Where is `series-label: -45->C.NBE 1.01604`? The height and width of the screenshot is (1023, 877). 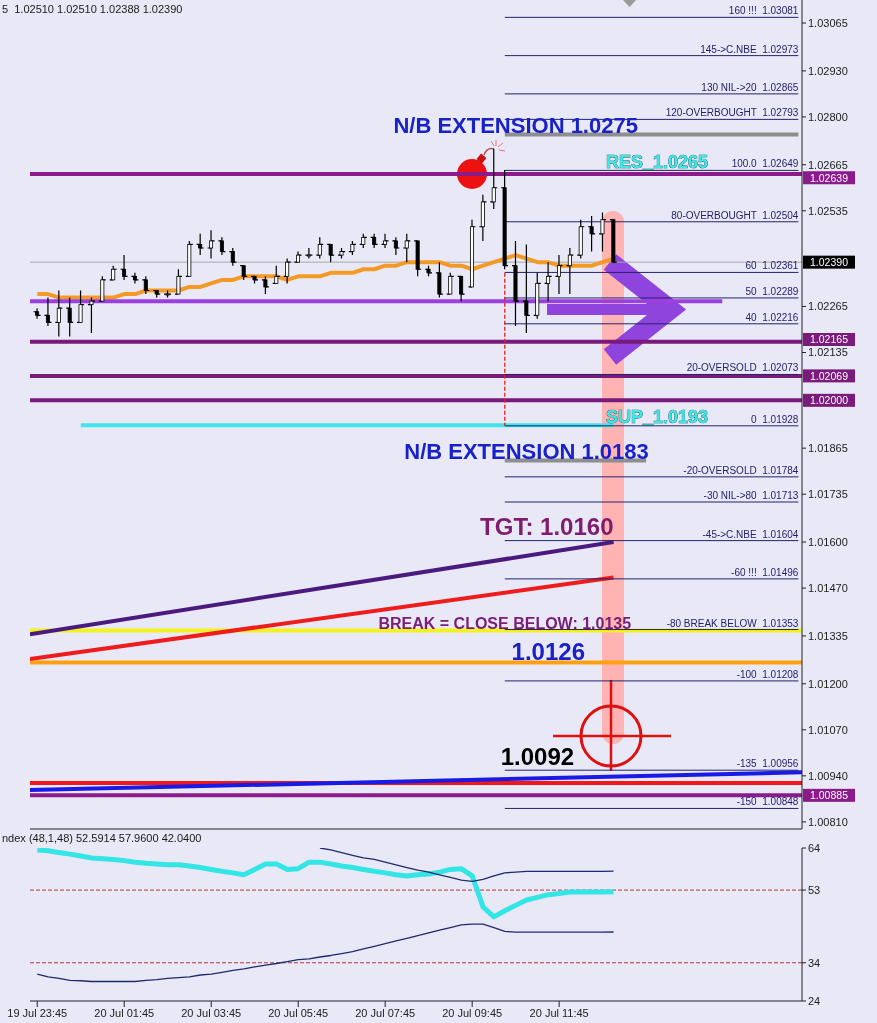 series-label: -45->C.NBE 1.01604 is located at coordinates (750, 534).